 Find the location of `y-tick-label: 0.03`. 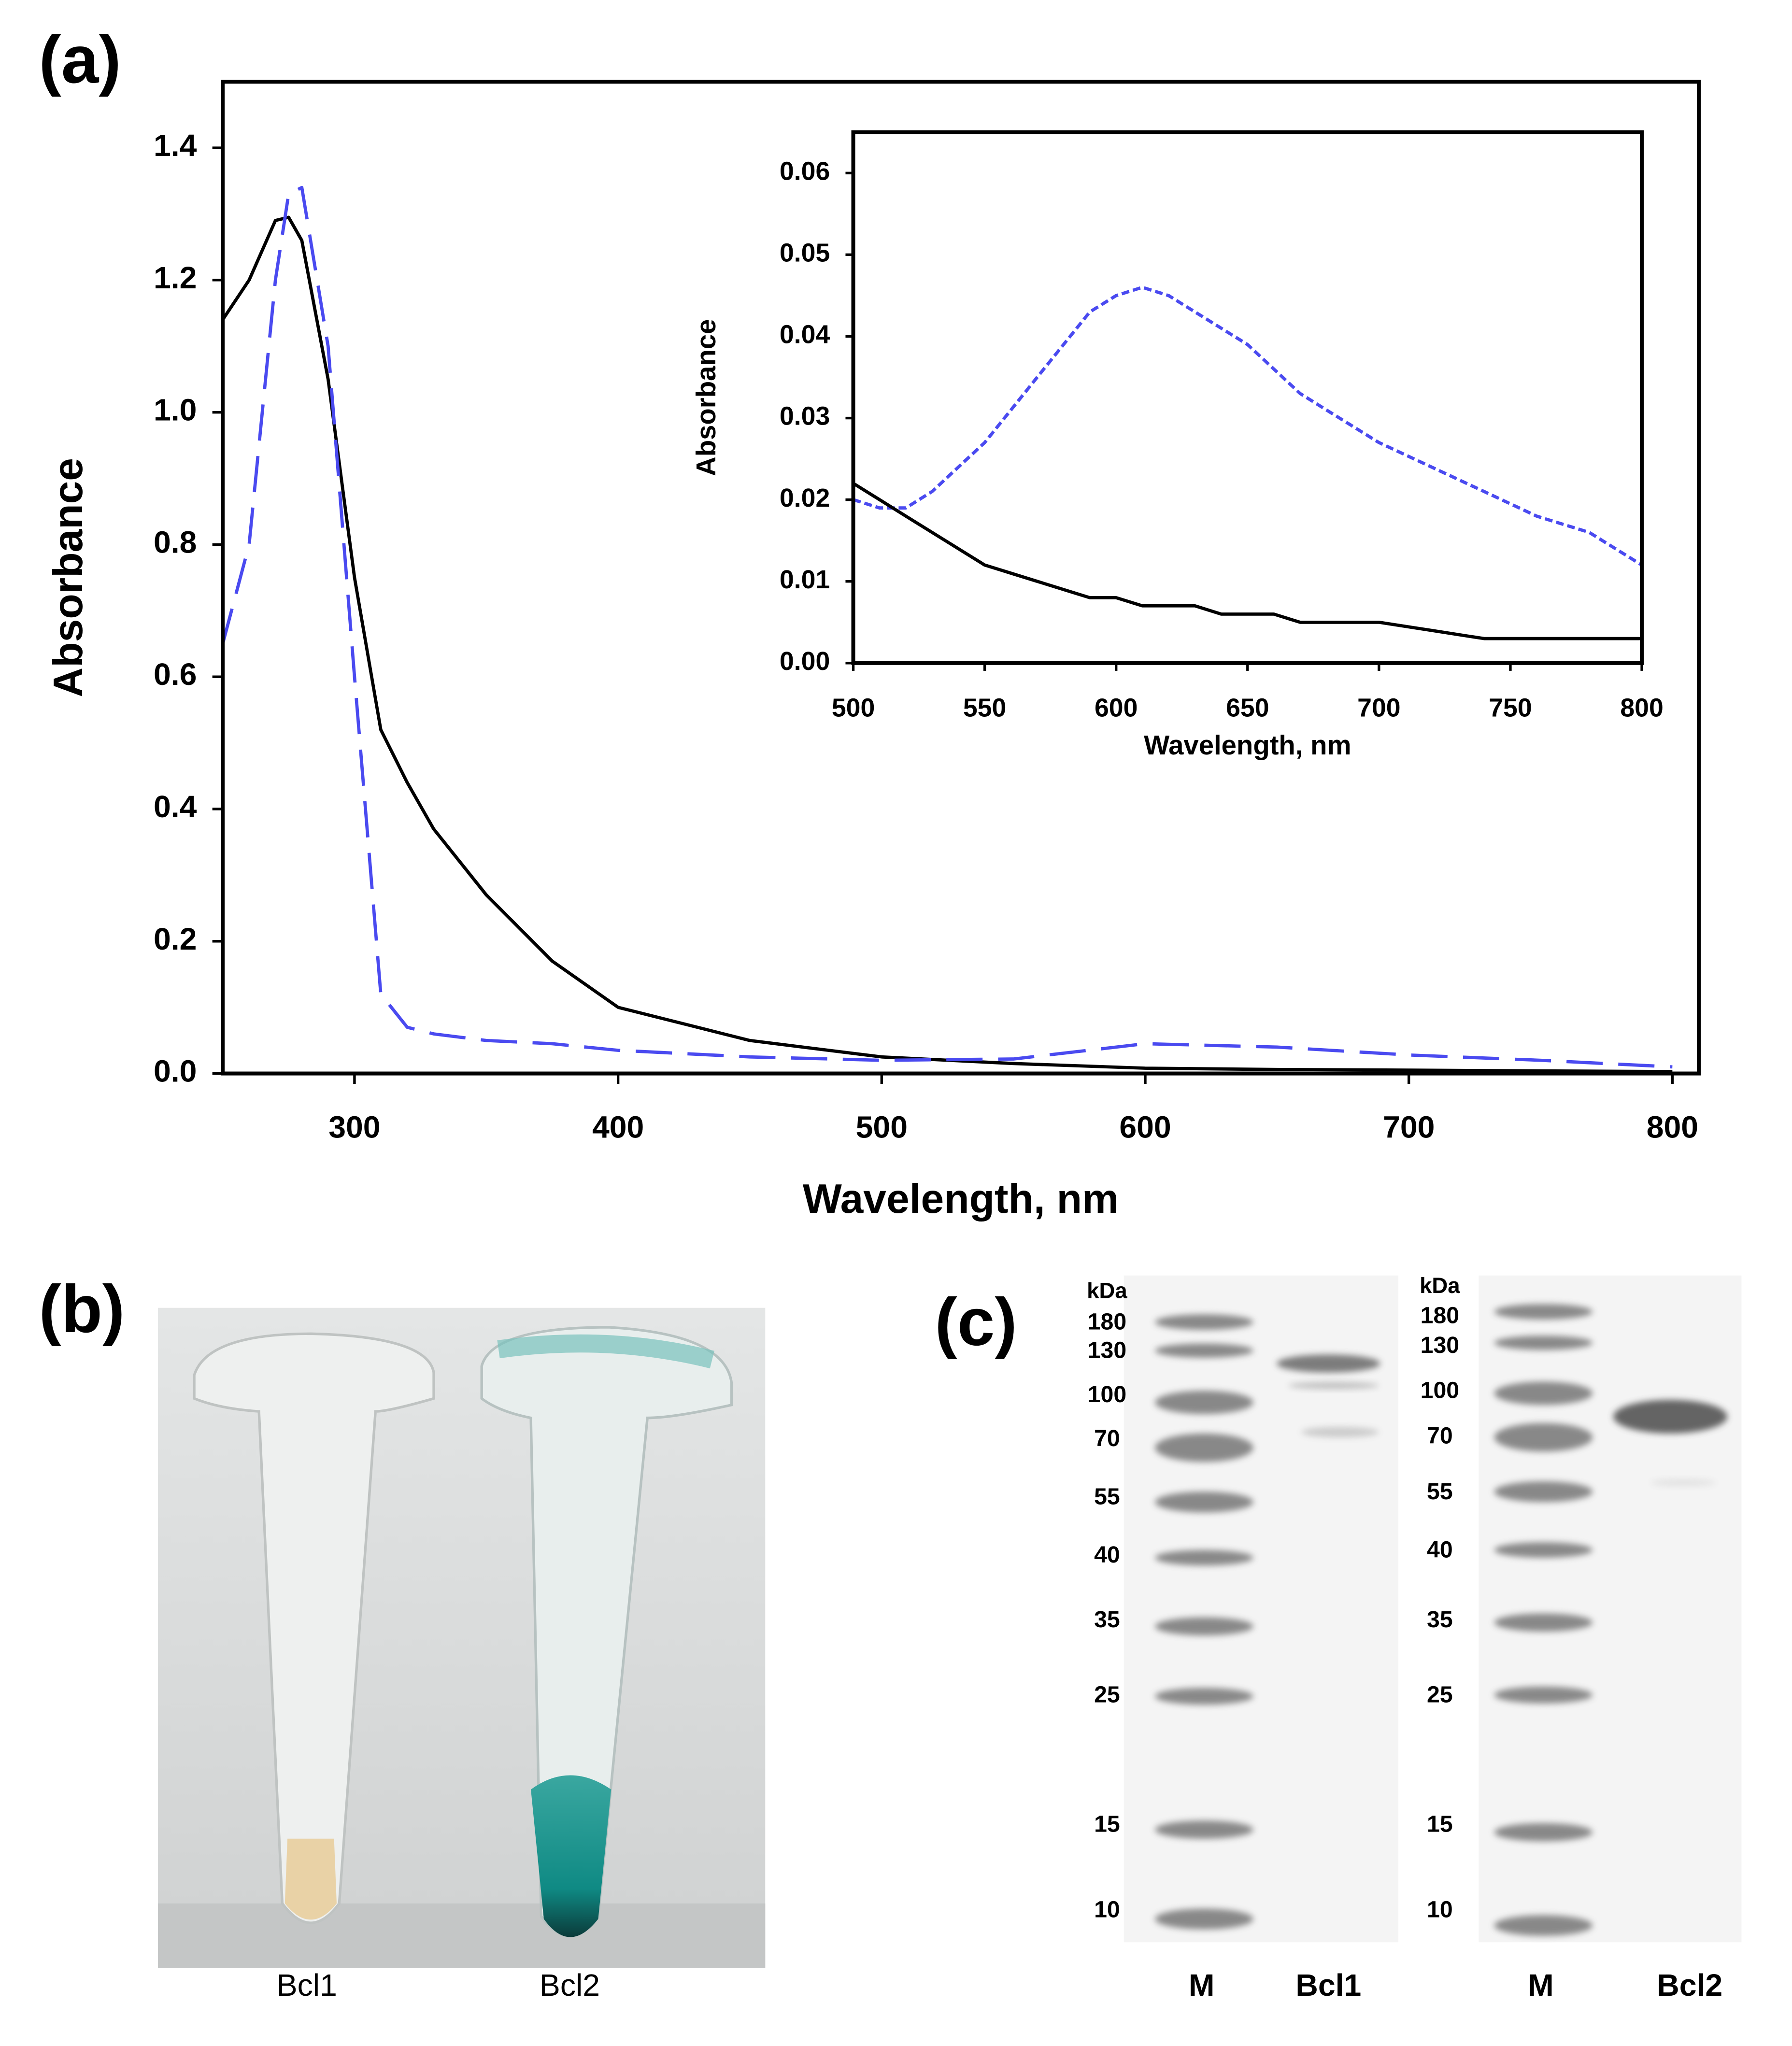

y-tick-label: 0.03 is located at coordinates (805, 416).